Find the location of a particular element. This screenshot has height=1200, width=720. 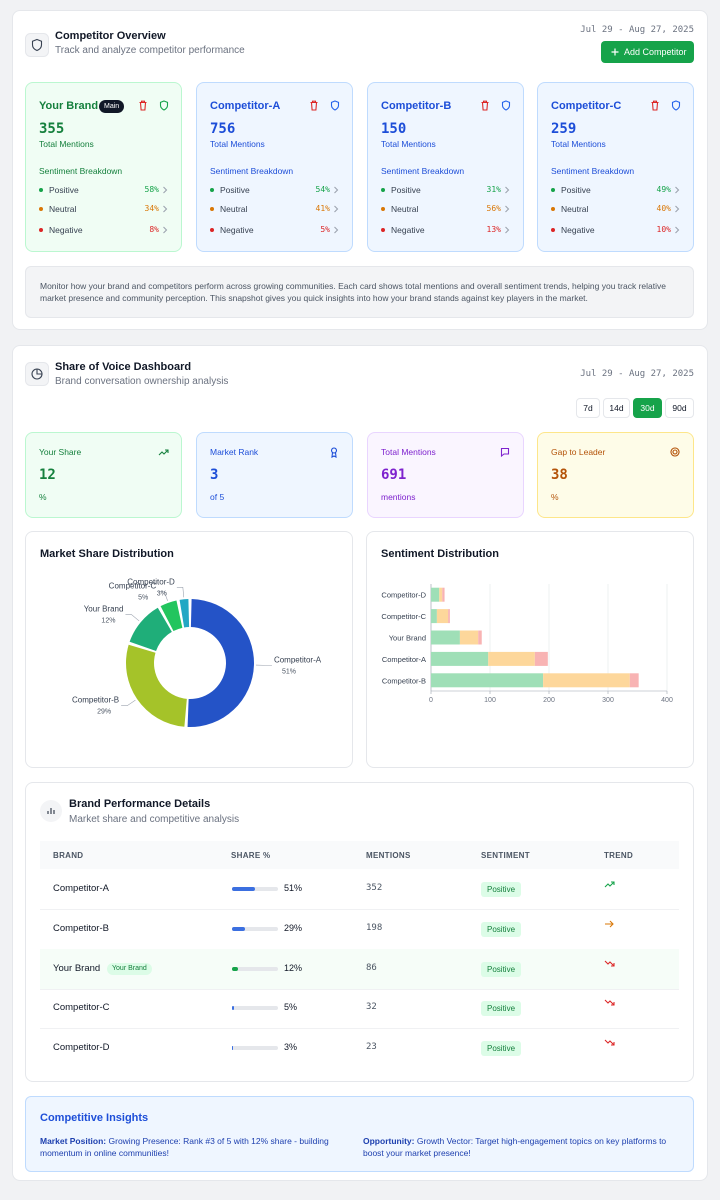

column-header: SHARE % is located at coordinates (251, 855).